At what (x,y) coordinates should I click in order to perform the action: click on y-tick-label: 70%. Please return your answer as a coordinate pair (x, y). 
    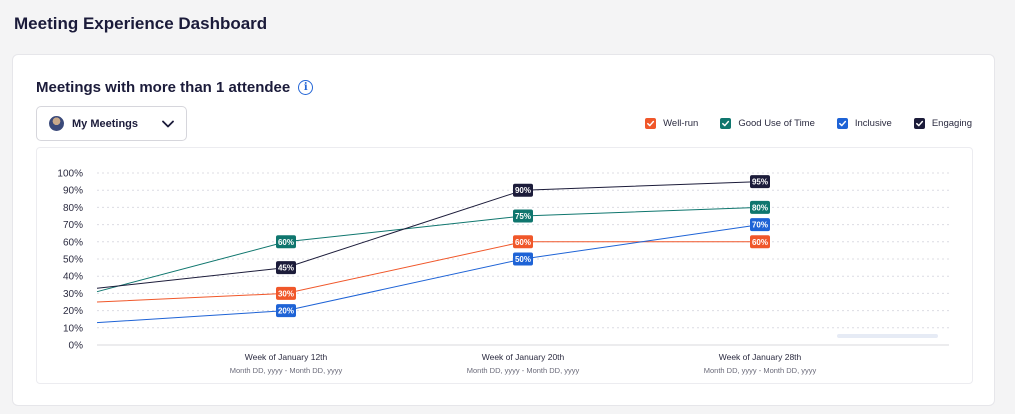
    Looking at the image, I should click on (73, 225).